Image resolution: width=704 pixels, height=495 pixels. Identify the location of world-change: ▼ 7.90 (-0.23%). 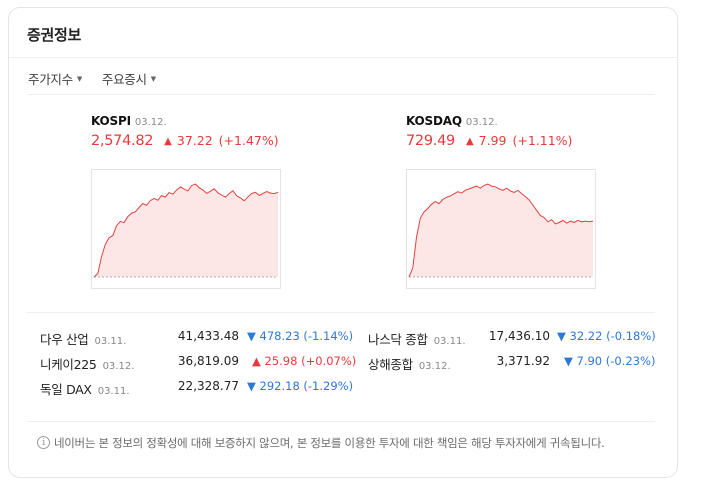
(609, 361).